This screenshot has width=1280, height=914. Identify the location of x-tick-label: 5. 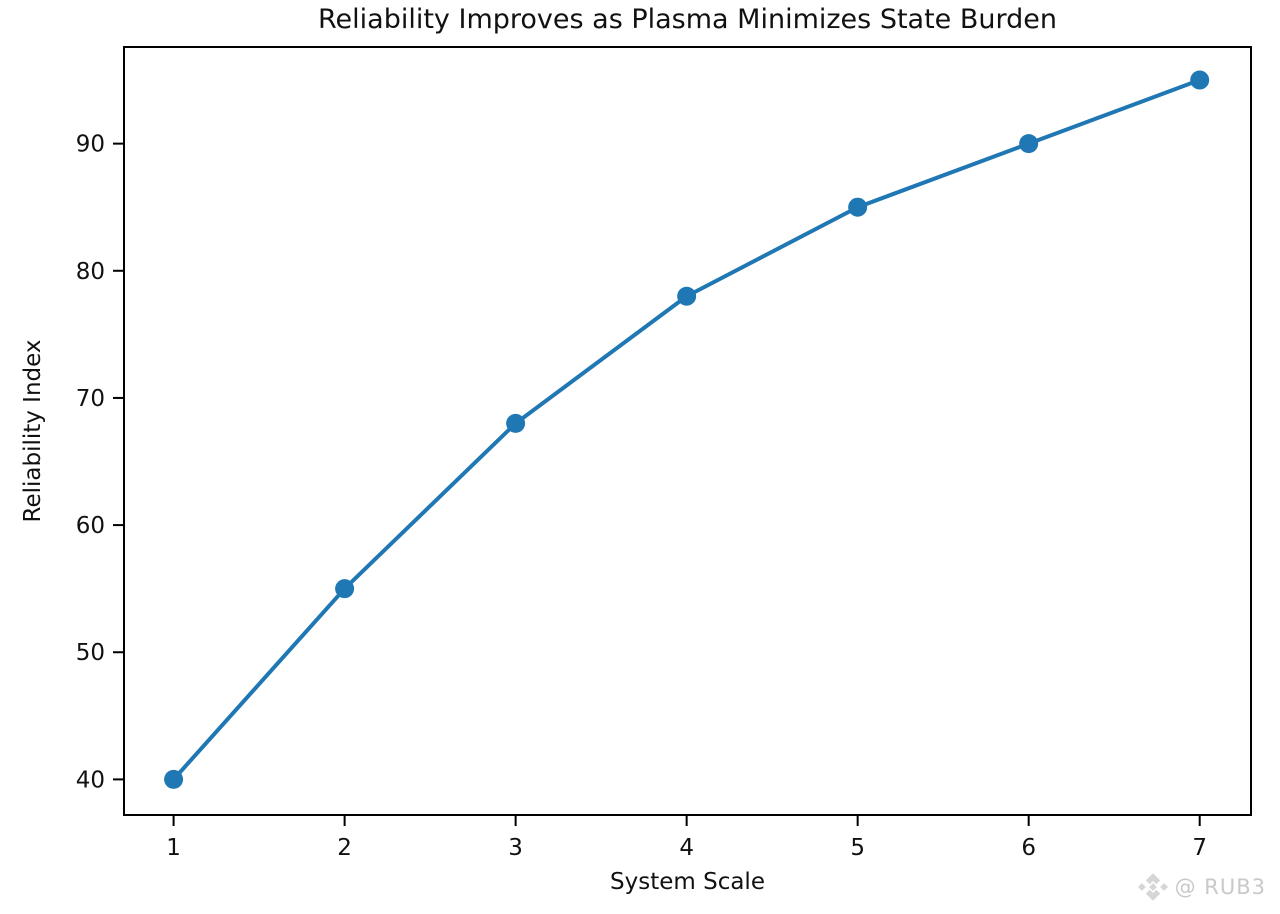
(857, 848).